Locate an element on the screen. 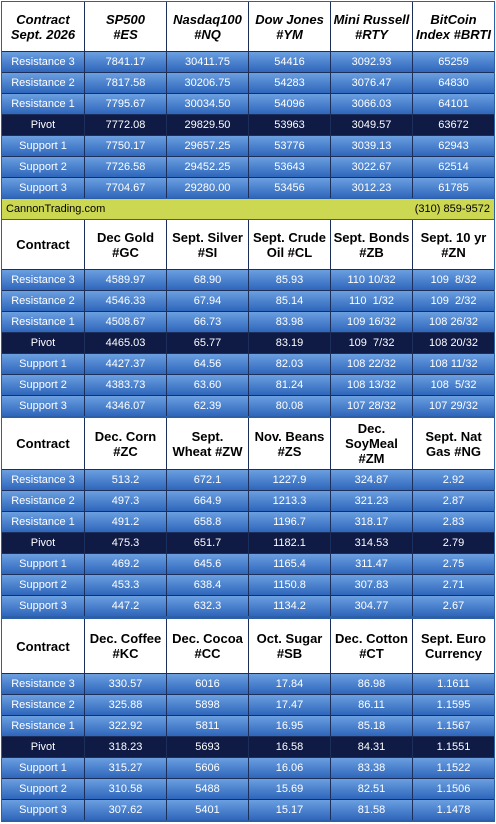 This screenshot has width=496, height=824. column-header: Sept. Silver #SI is located at coordinates (207, 244).